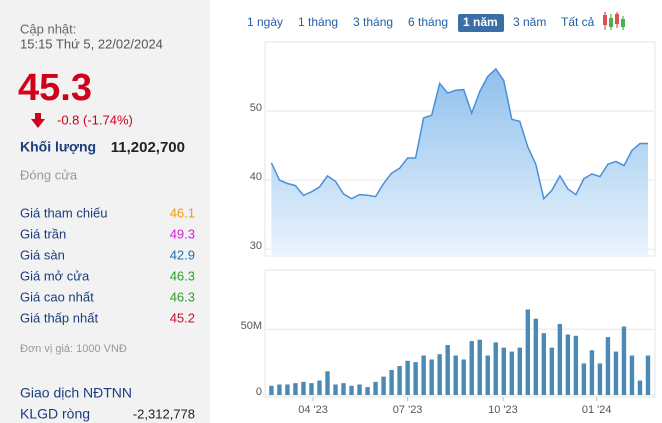  Describe the element at coordinates (428, 22) in the screenshot. I see `range-button: 6 tháng` at that location.